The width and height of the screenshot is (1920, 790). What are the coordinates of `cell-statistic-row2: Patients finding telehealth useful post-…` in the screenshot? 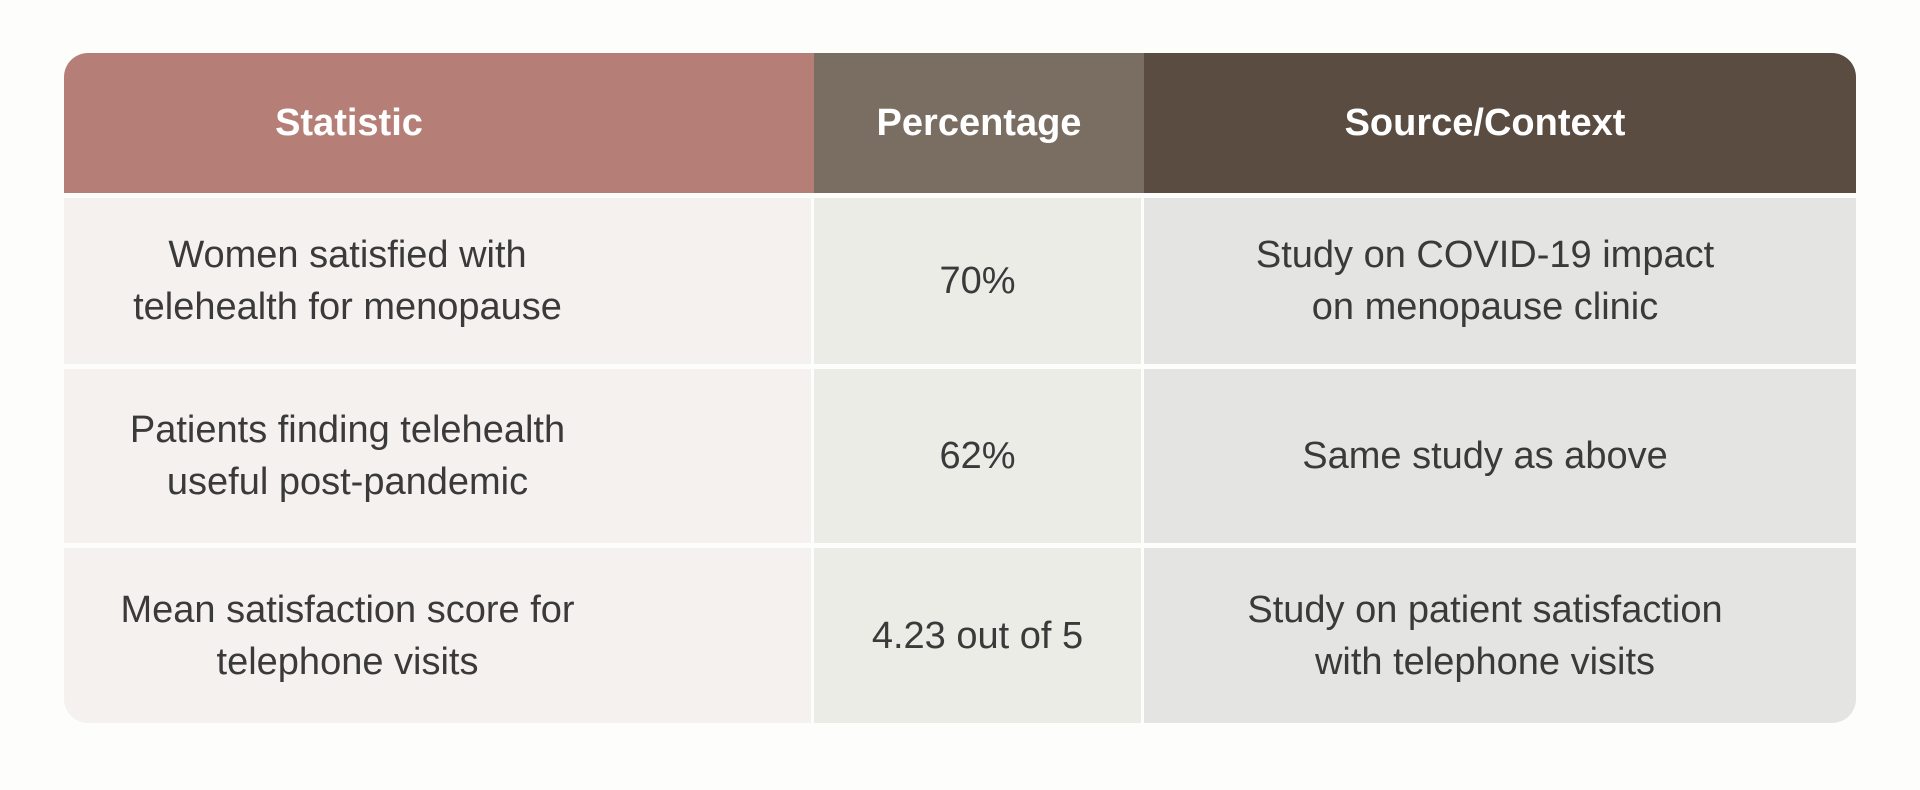 It's located at (439, 456).